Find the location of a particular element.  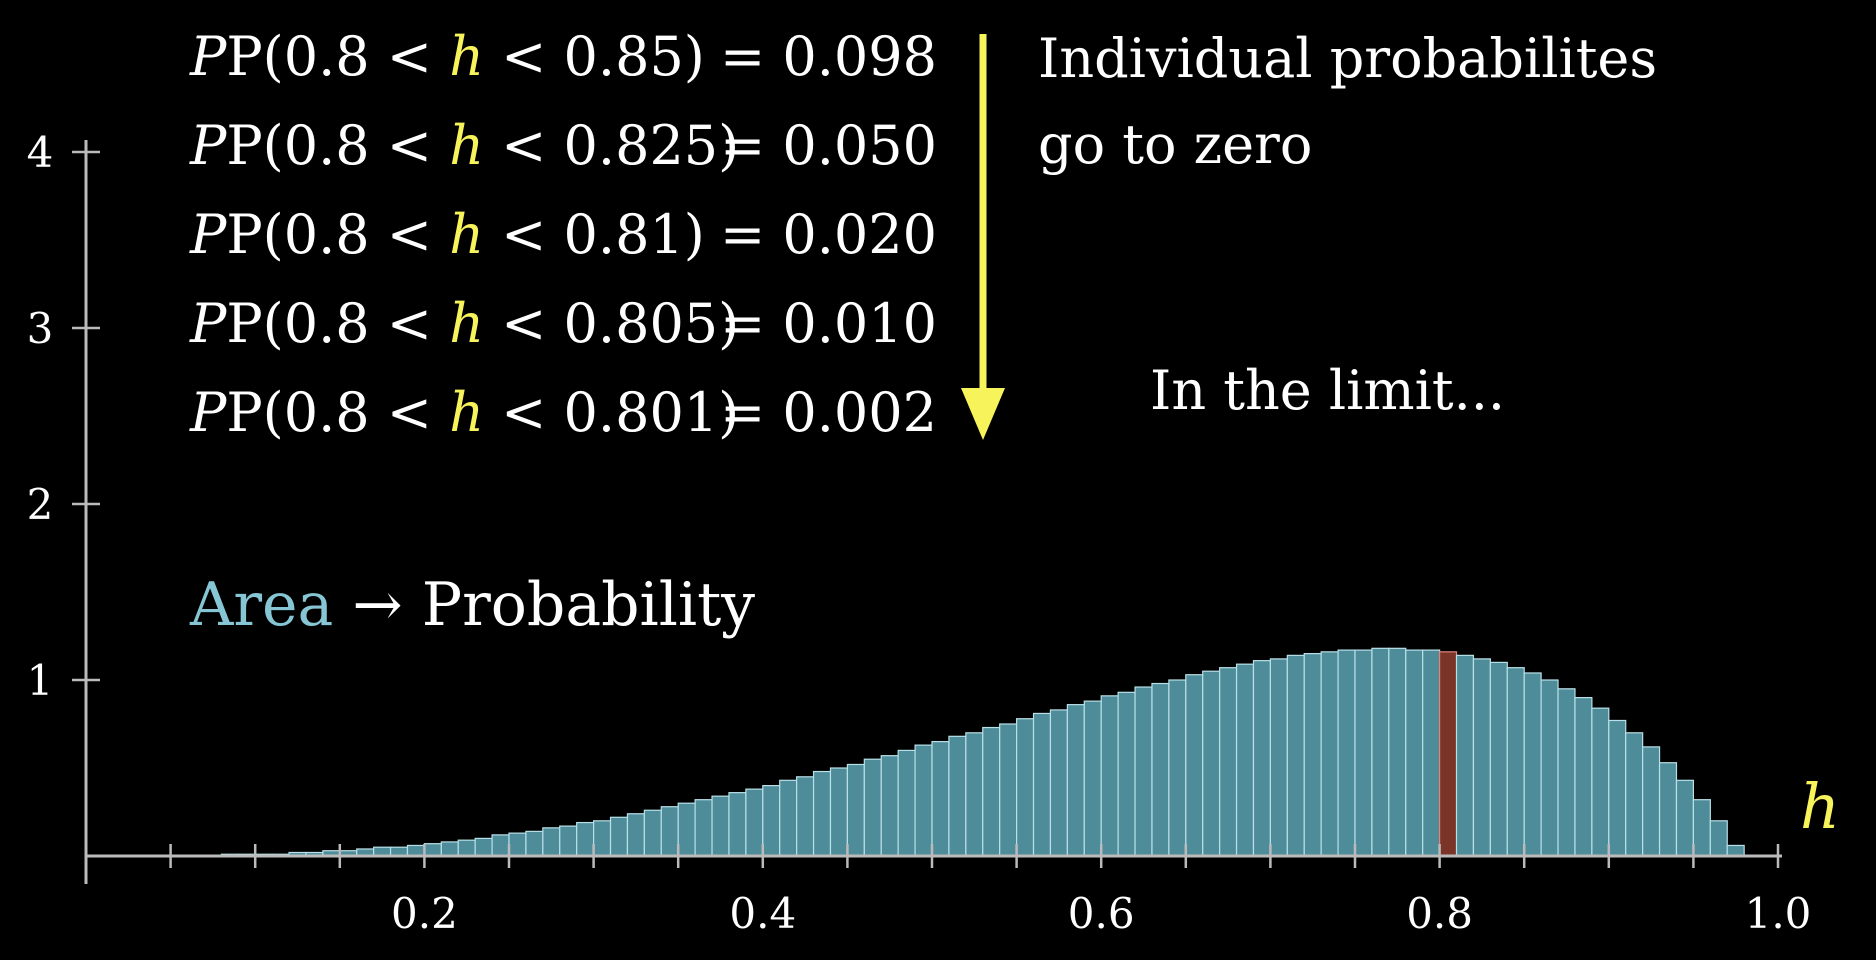

area-word: Area is located at coordinates (262, 605).